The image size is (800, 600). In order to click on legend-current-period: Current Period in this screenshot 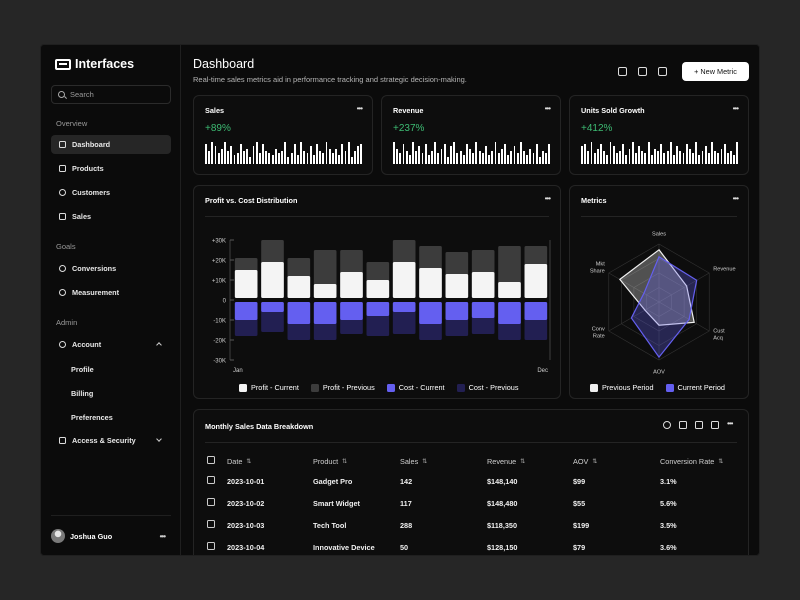, I will do `click(695, 387)`.